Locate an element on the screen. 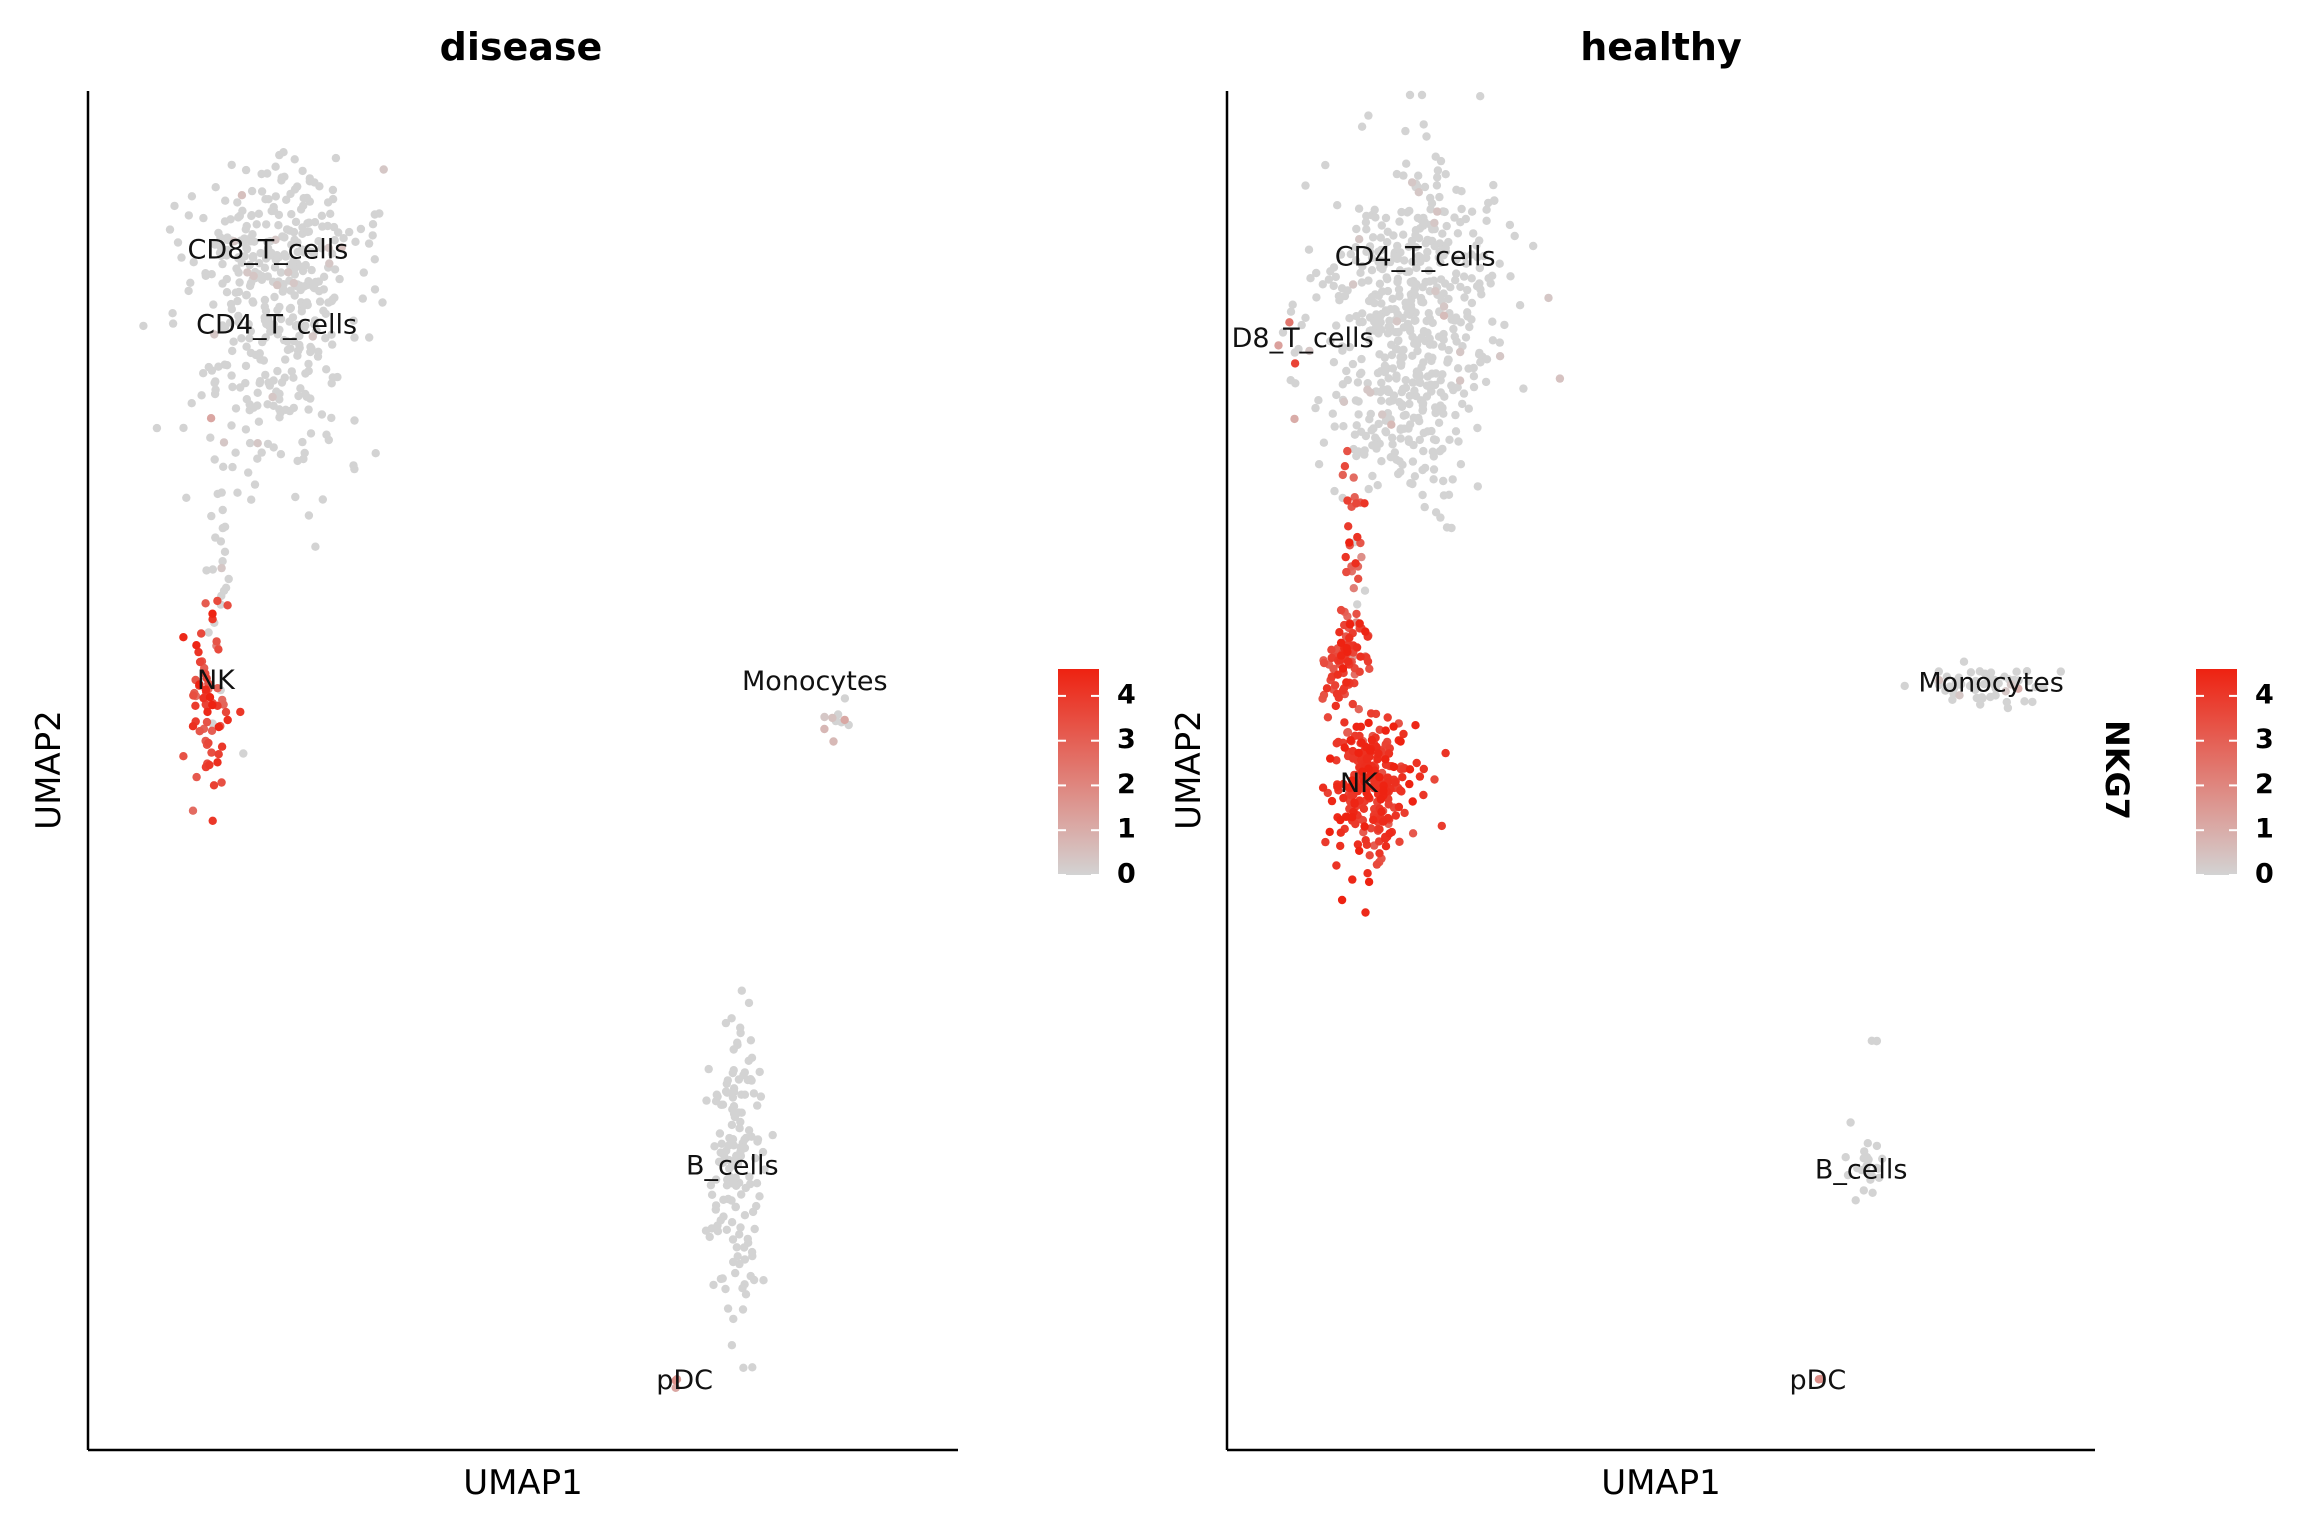  y-axis-label: UMAP2 is located at coordinates (1189, 770).